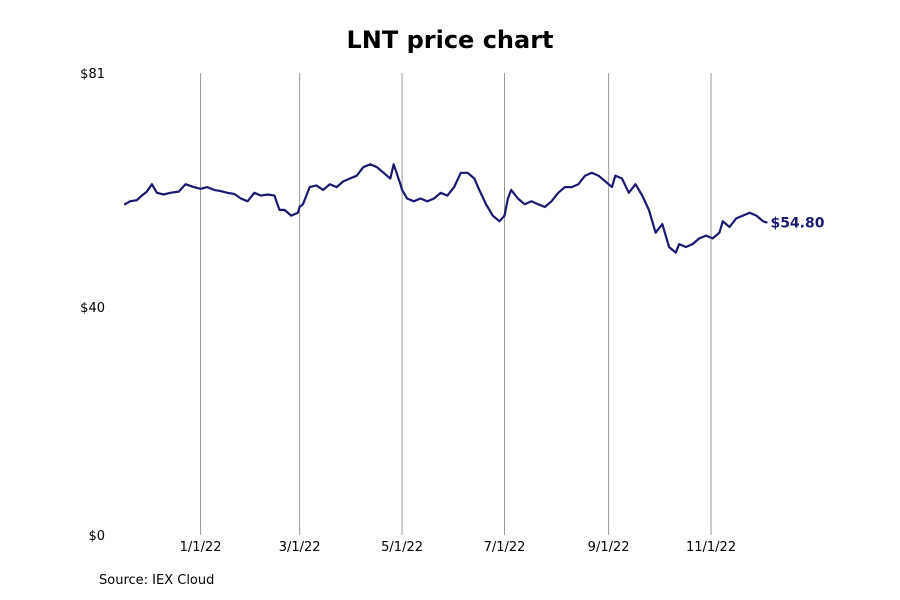 The height and width of the screenshot is (600, 900). I want to click on source-note: Source: IEX Cloud, so click(157, 580).